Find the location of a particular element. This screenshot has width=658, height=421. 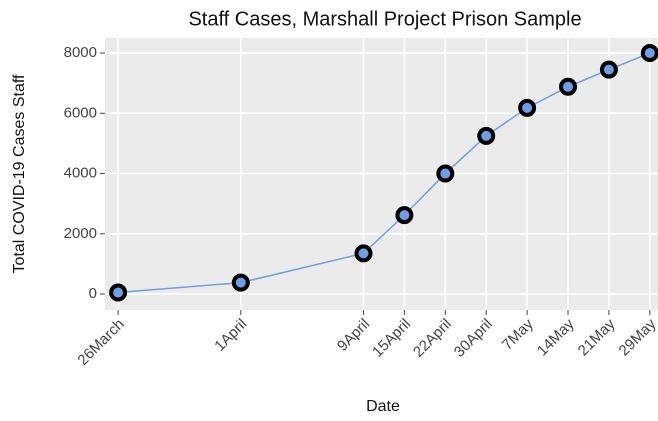

x-axis-title: Date is located at coordinates (383, 406).